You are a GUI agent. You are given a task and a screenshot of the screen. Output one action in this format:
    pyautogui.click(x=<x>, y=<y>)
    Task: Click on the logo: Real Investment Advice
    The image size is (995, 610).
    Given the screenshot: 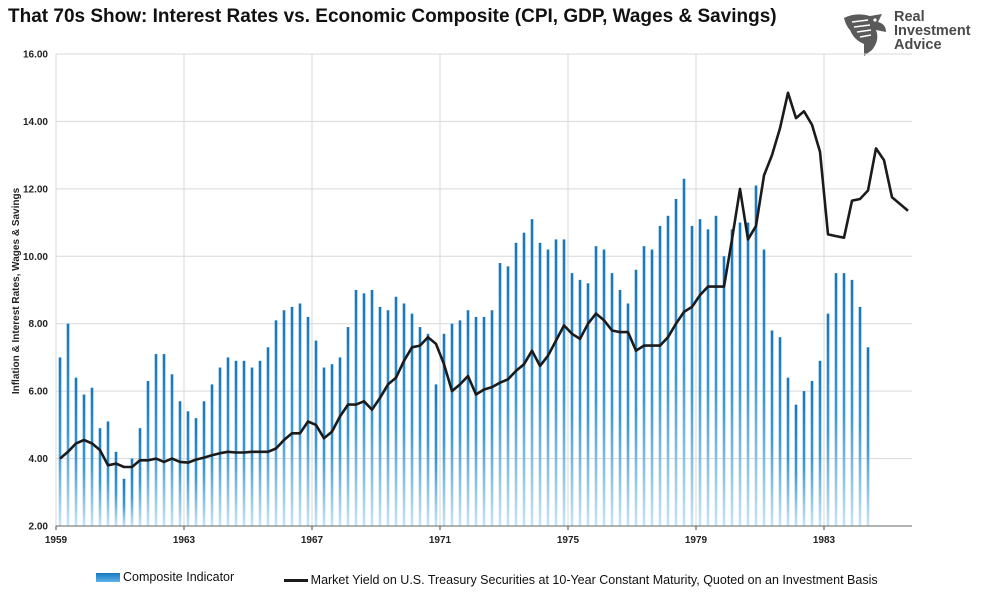 What is the action you would take?
    pyautogui.click(x=912, y=34)
    